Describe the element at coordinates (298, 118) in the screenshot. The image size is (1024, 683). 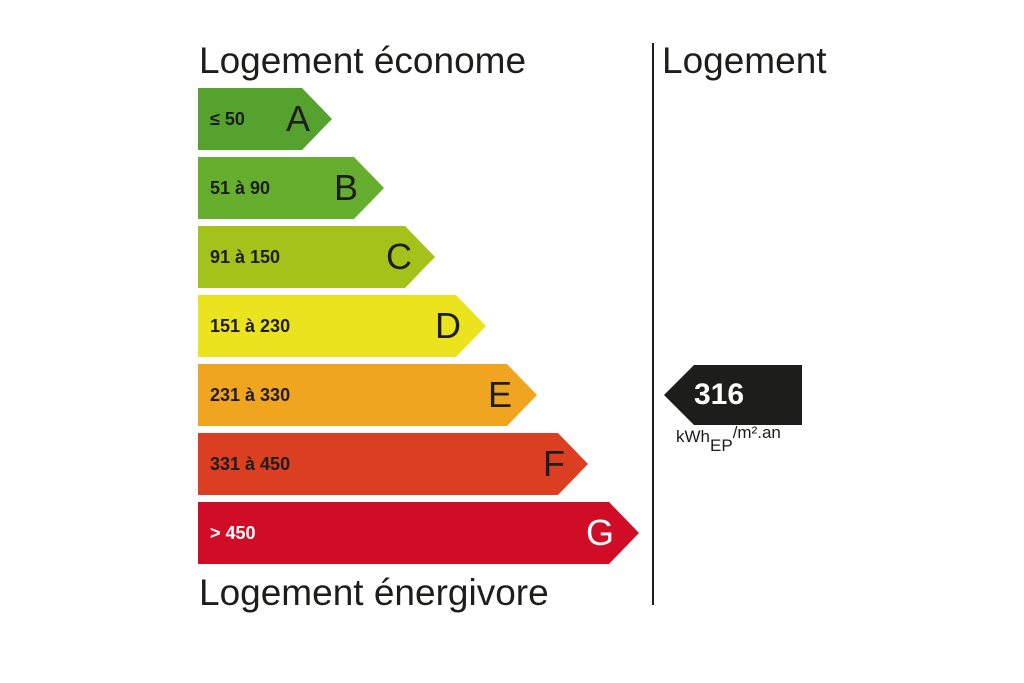
I see `band-a-letter: A` at that location.